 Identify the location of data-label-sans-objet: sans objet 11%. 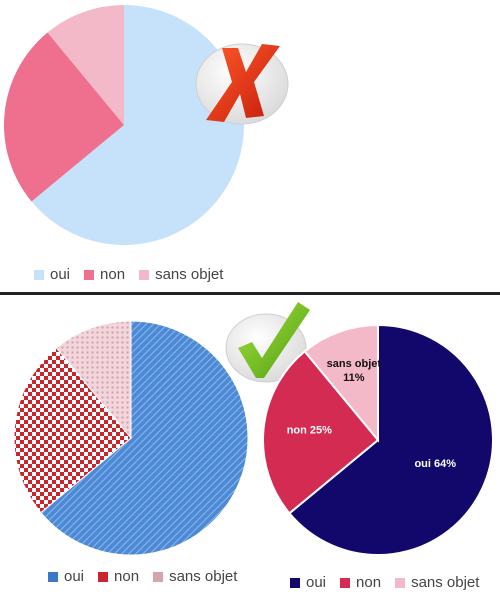
(354, 371).